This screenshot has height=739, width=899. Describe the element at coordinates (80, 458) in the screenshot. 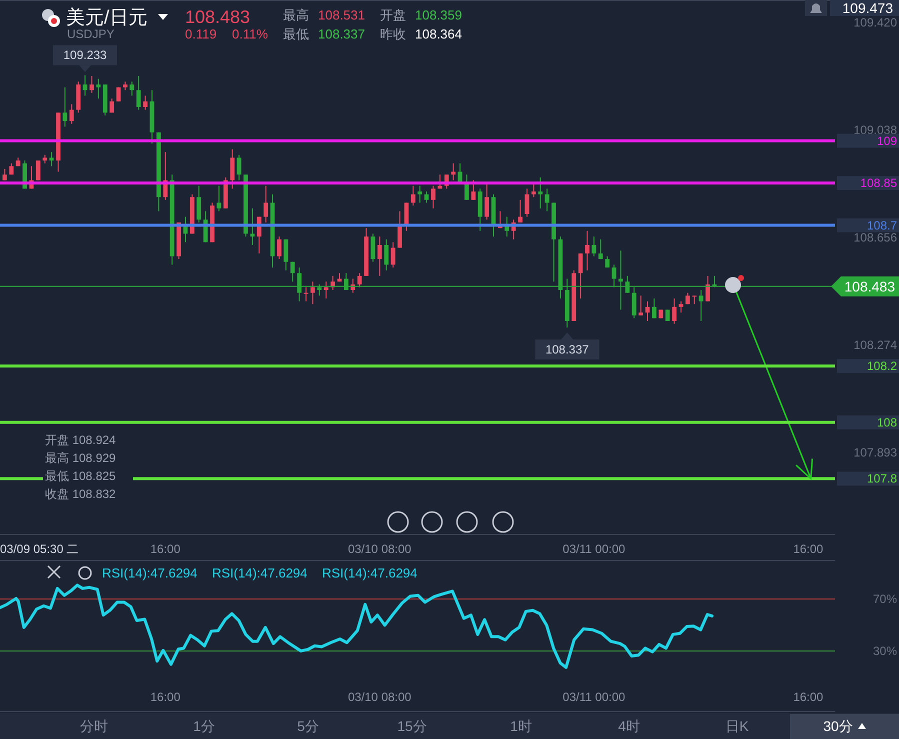

I see `annotation: 最高 108.929` at that location.